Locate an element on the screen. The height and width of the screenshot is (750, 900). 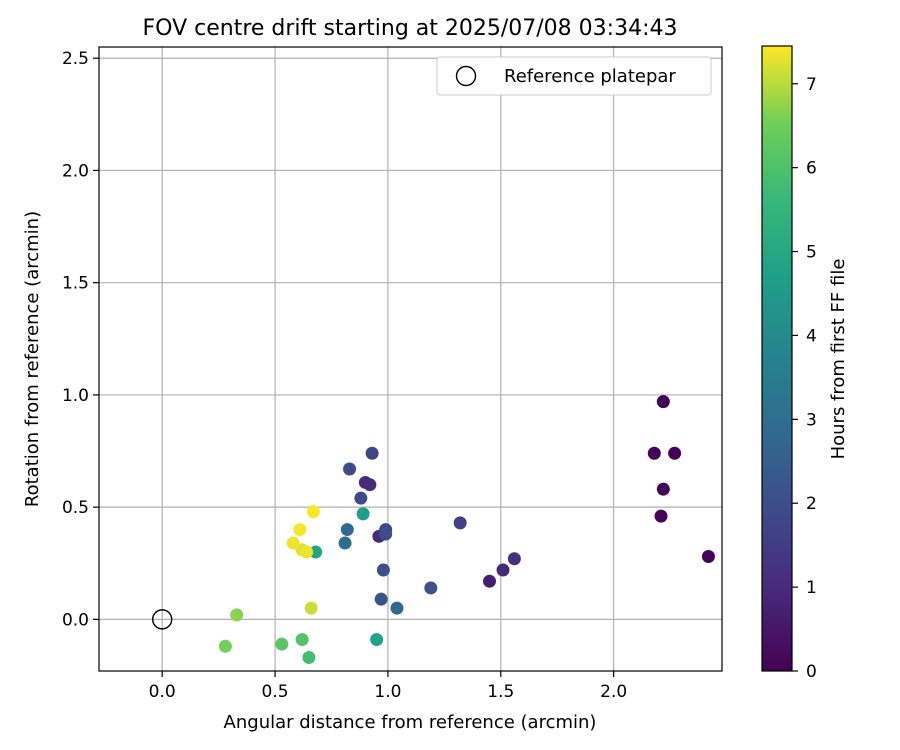
reference-marker-layer is located at coordinates (162, 619).